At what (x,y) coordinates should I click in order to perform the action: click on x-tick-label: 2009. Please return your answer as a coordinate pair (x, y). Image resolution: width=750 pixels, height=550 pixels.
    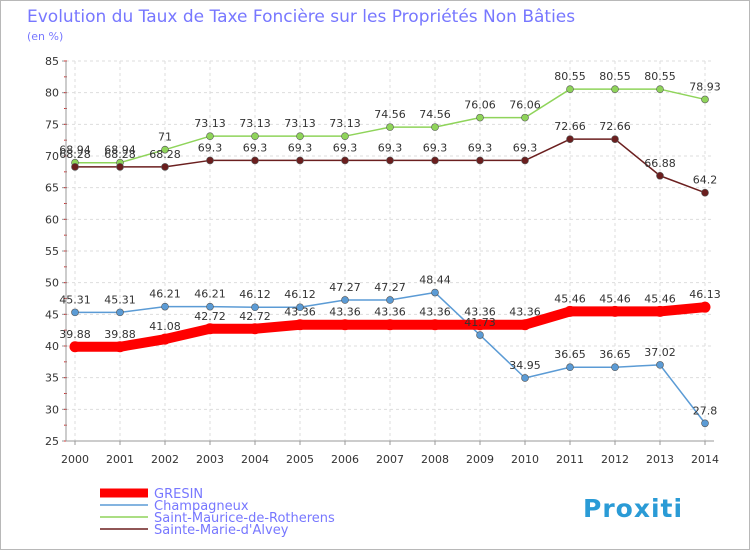
    Looking at the image, I should click on (480, 459).